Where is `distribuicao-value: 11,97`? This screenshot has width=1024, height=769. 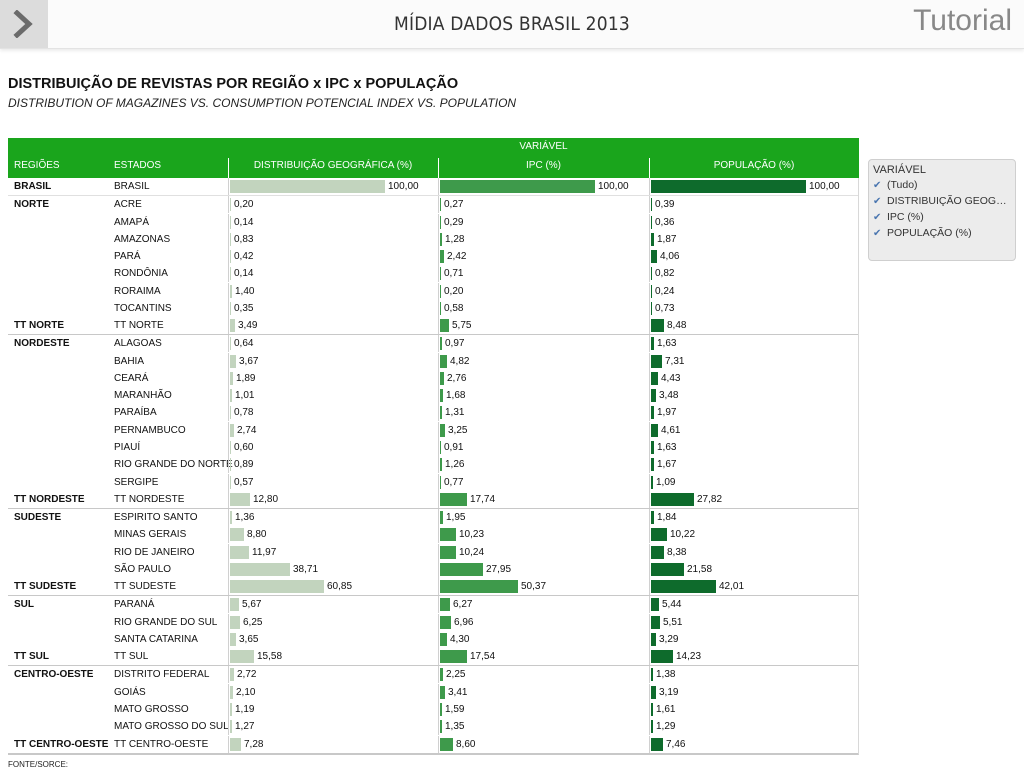 distribuicao-value: 11,97 is located at coordinates (264, 552).